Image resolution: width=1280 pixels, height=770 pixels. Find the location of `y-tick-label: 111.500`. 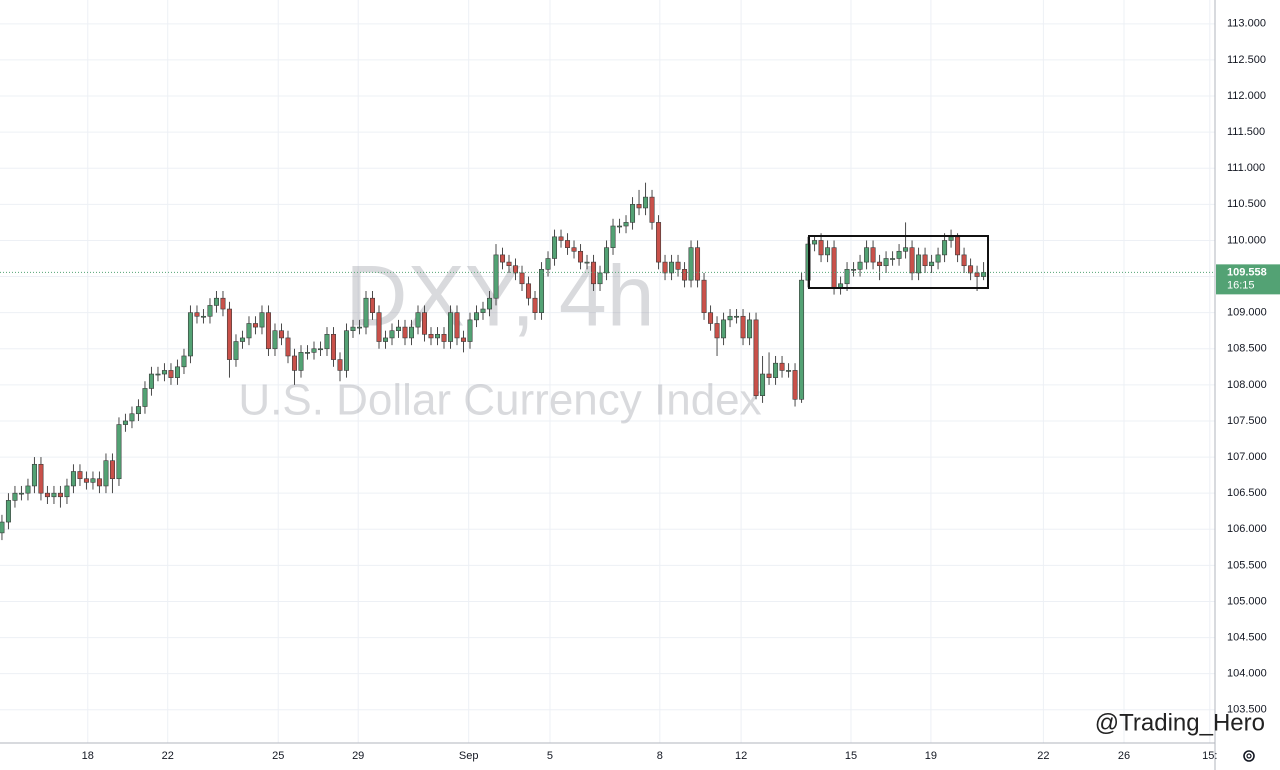

y-tick-label: 111.500 is located at coordinates (1246, 132).